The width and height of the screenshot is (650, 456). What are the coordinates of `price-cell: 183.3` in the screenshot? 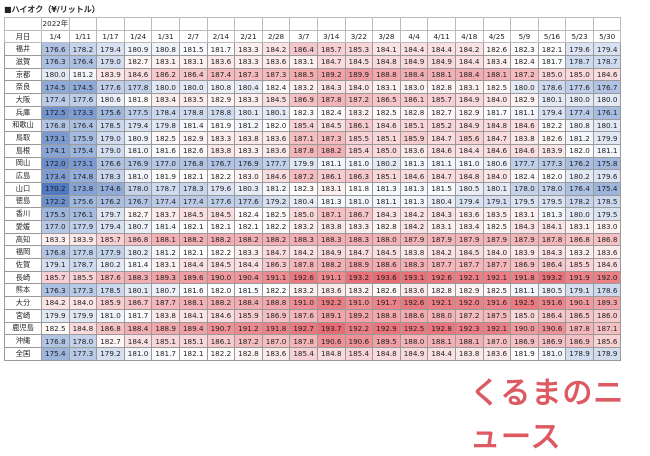 It's located at (248, 150).